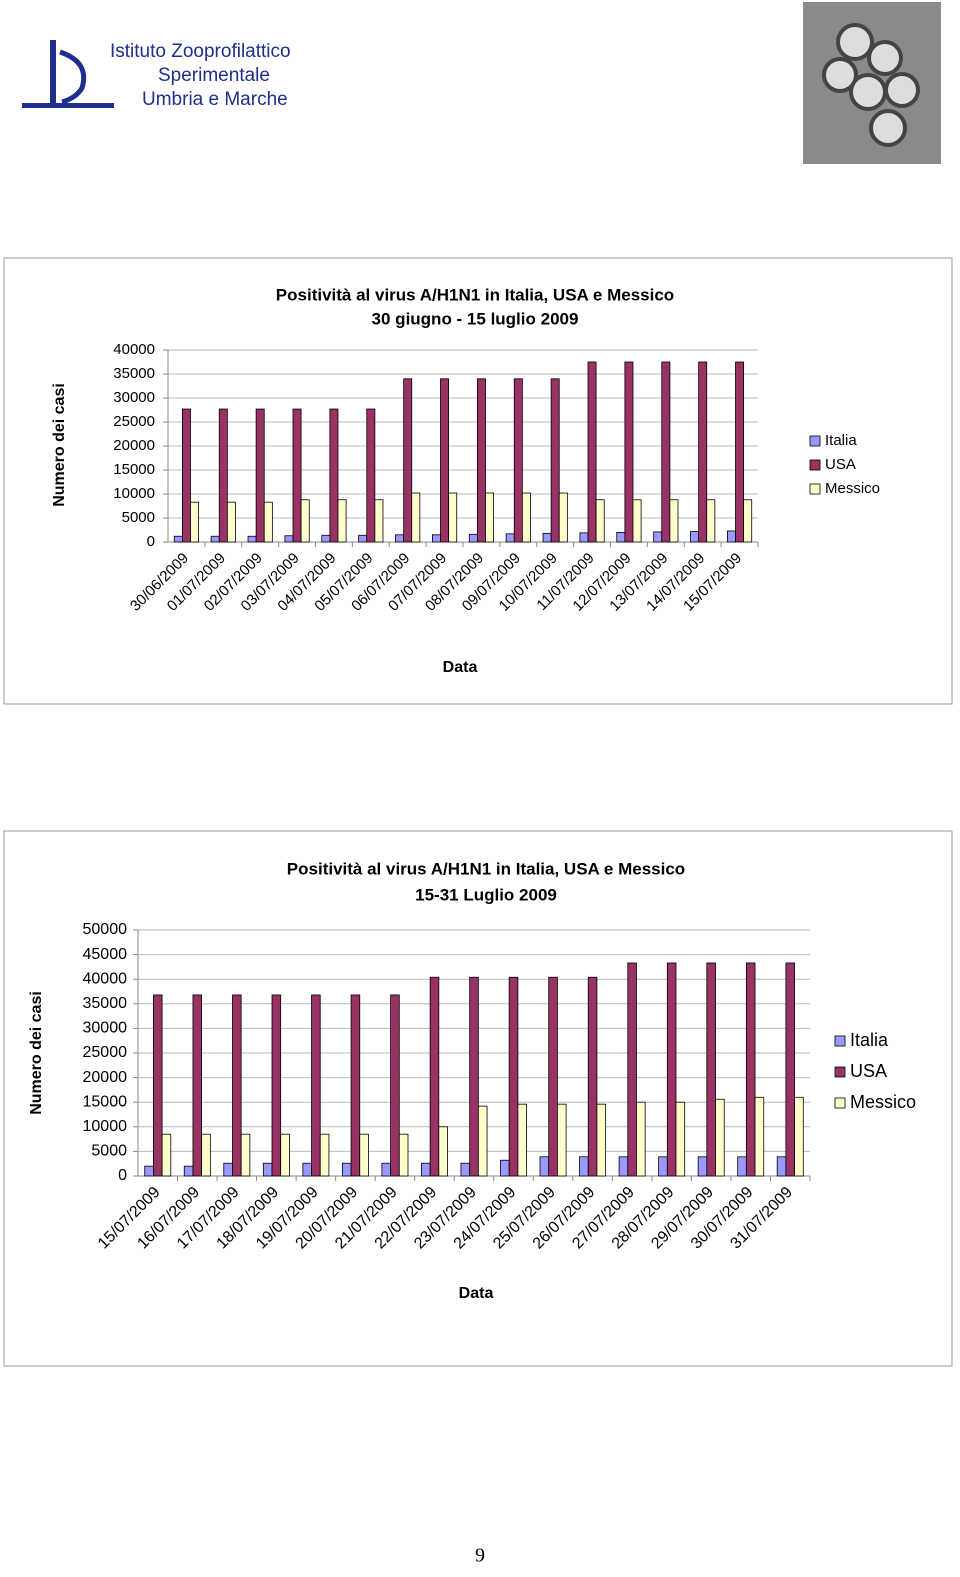  I want to click on chart-subtitle: 30 giugno - 15 luglio 2009, so click(475, 318).